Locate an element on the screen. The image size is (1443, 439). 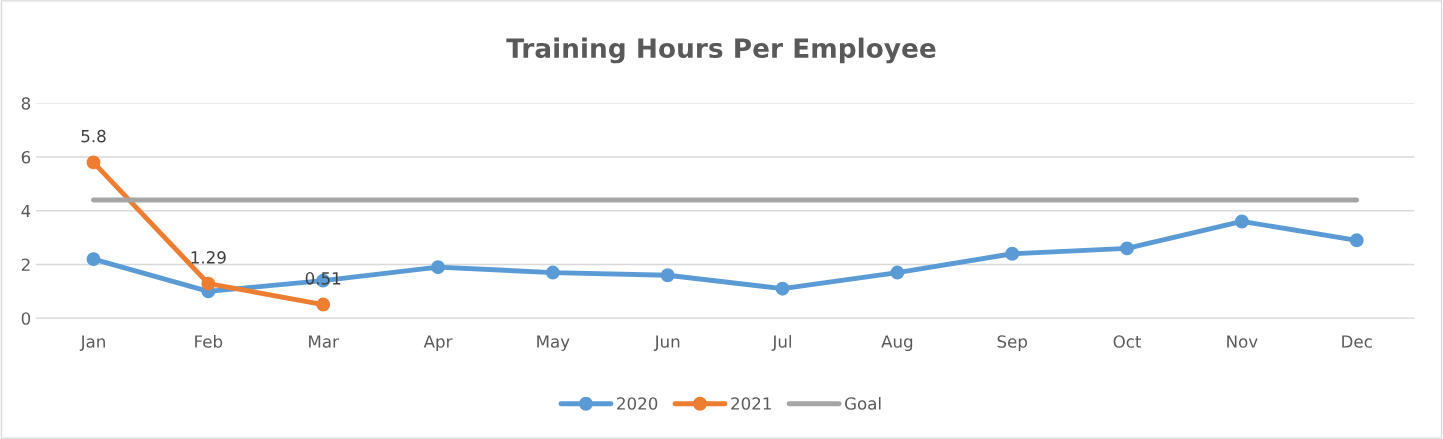
x-tick-label: Jun is located at coordinates (666, 343).